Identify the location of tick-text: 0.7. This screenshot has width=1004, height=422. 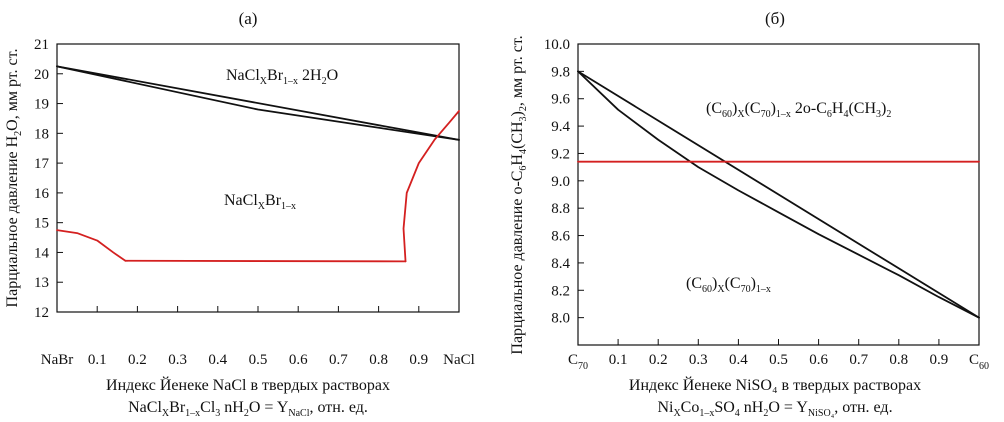
(338, 360).